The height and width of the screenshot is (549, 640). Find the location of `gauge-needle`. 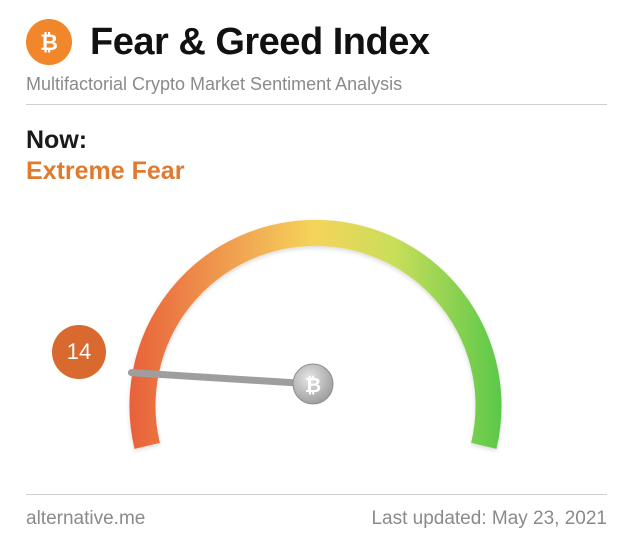

gauge-needle is located at coordinates (222, 378).